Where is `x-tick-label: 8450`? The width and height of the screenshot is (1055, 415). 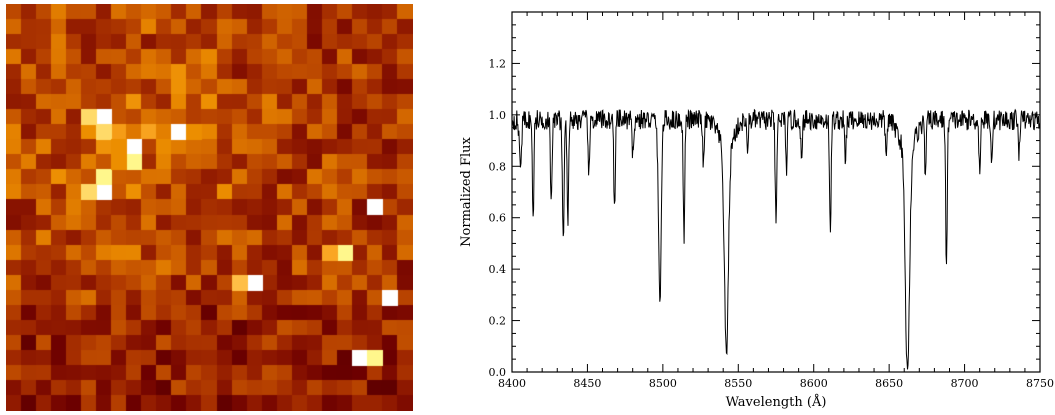 x-tick-label: 8450 is located at coordinates (587, 383).